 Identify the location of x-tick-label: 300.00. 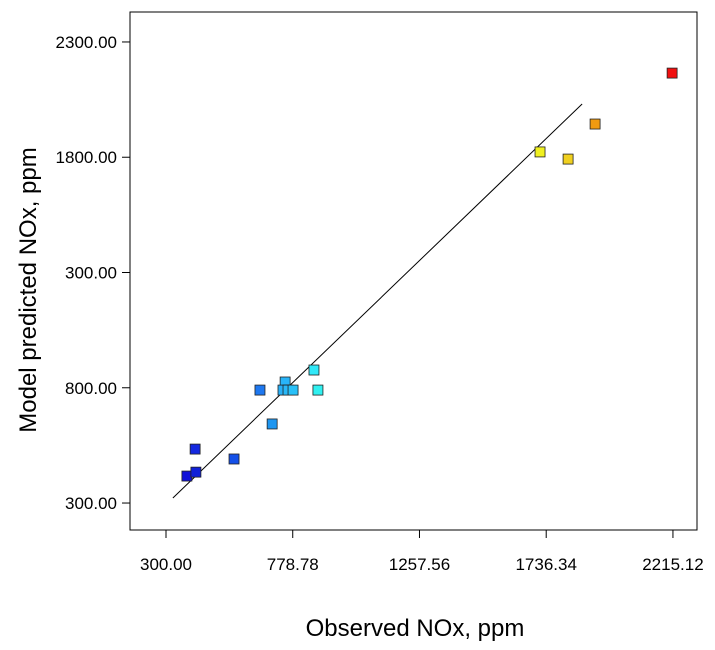
(166, 564).